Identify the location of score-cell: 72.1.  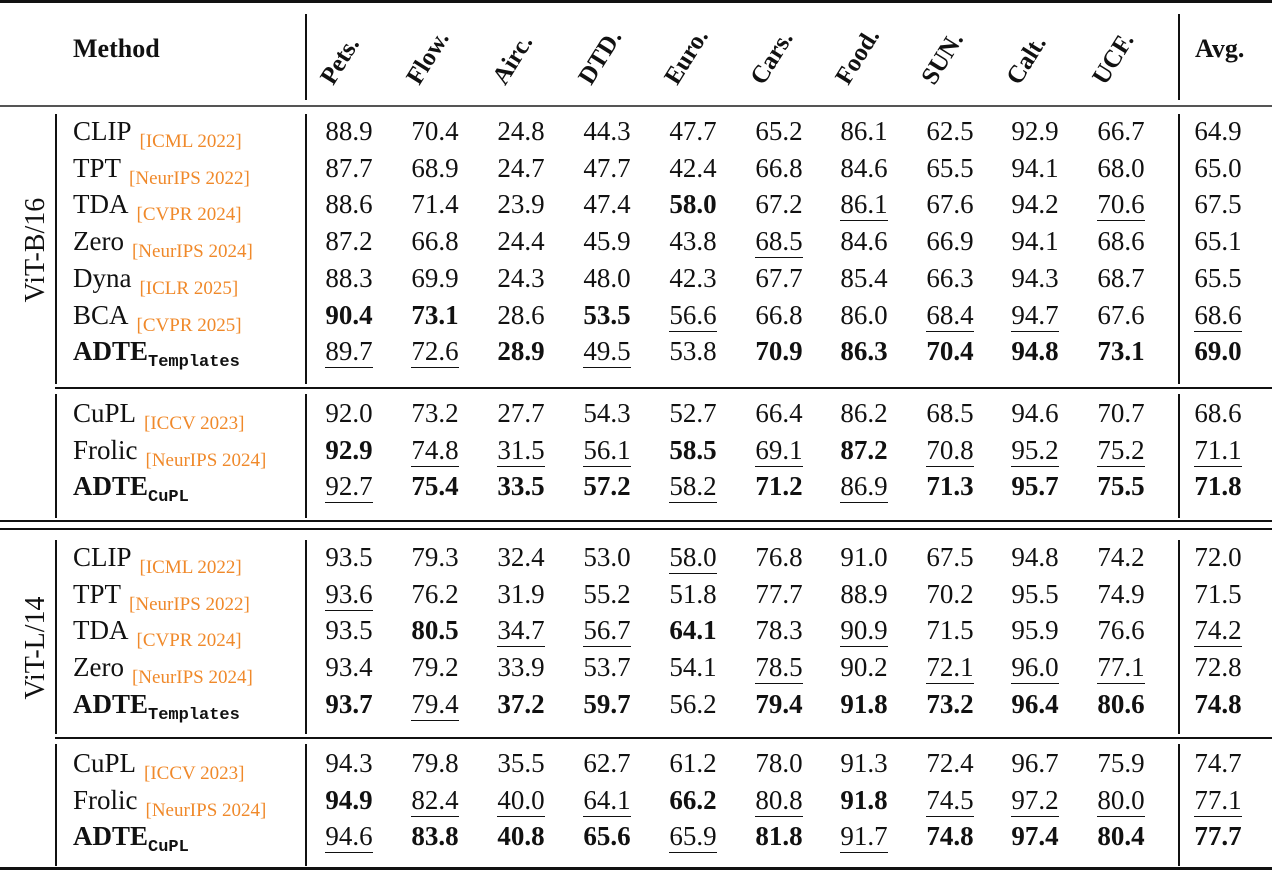
(950, 668).